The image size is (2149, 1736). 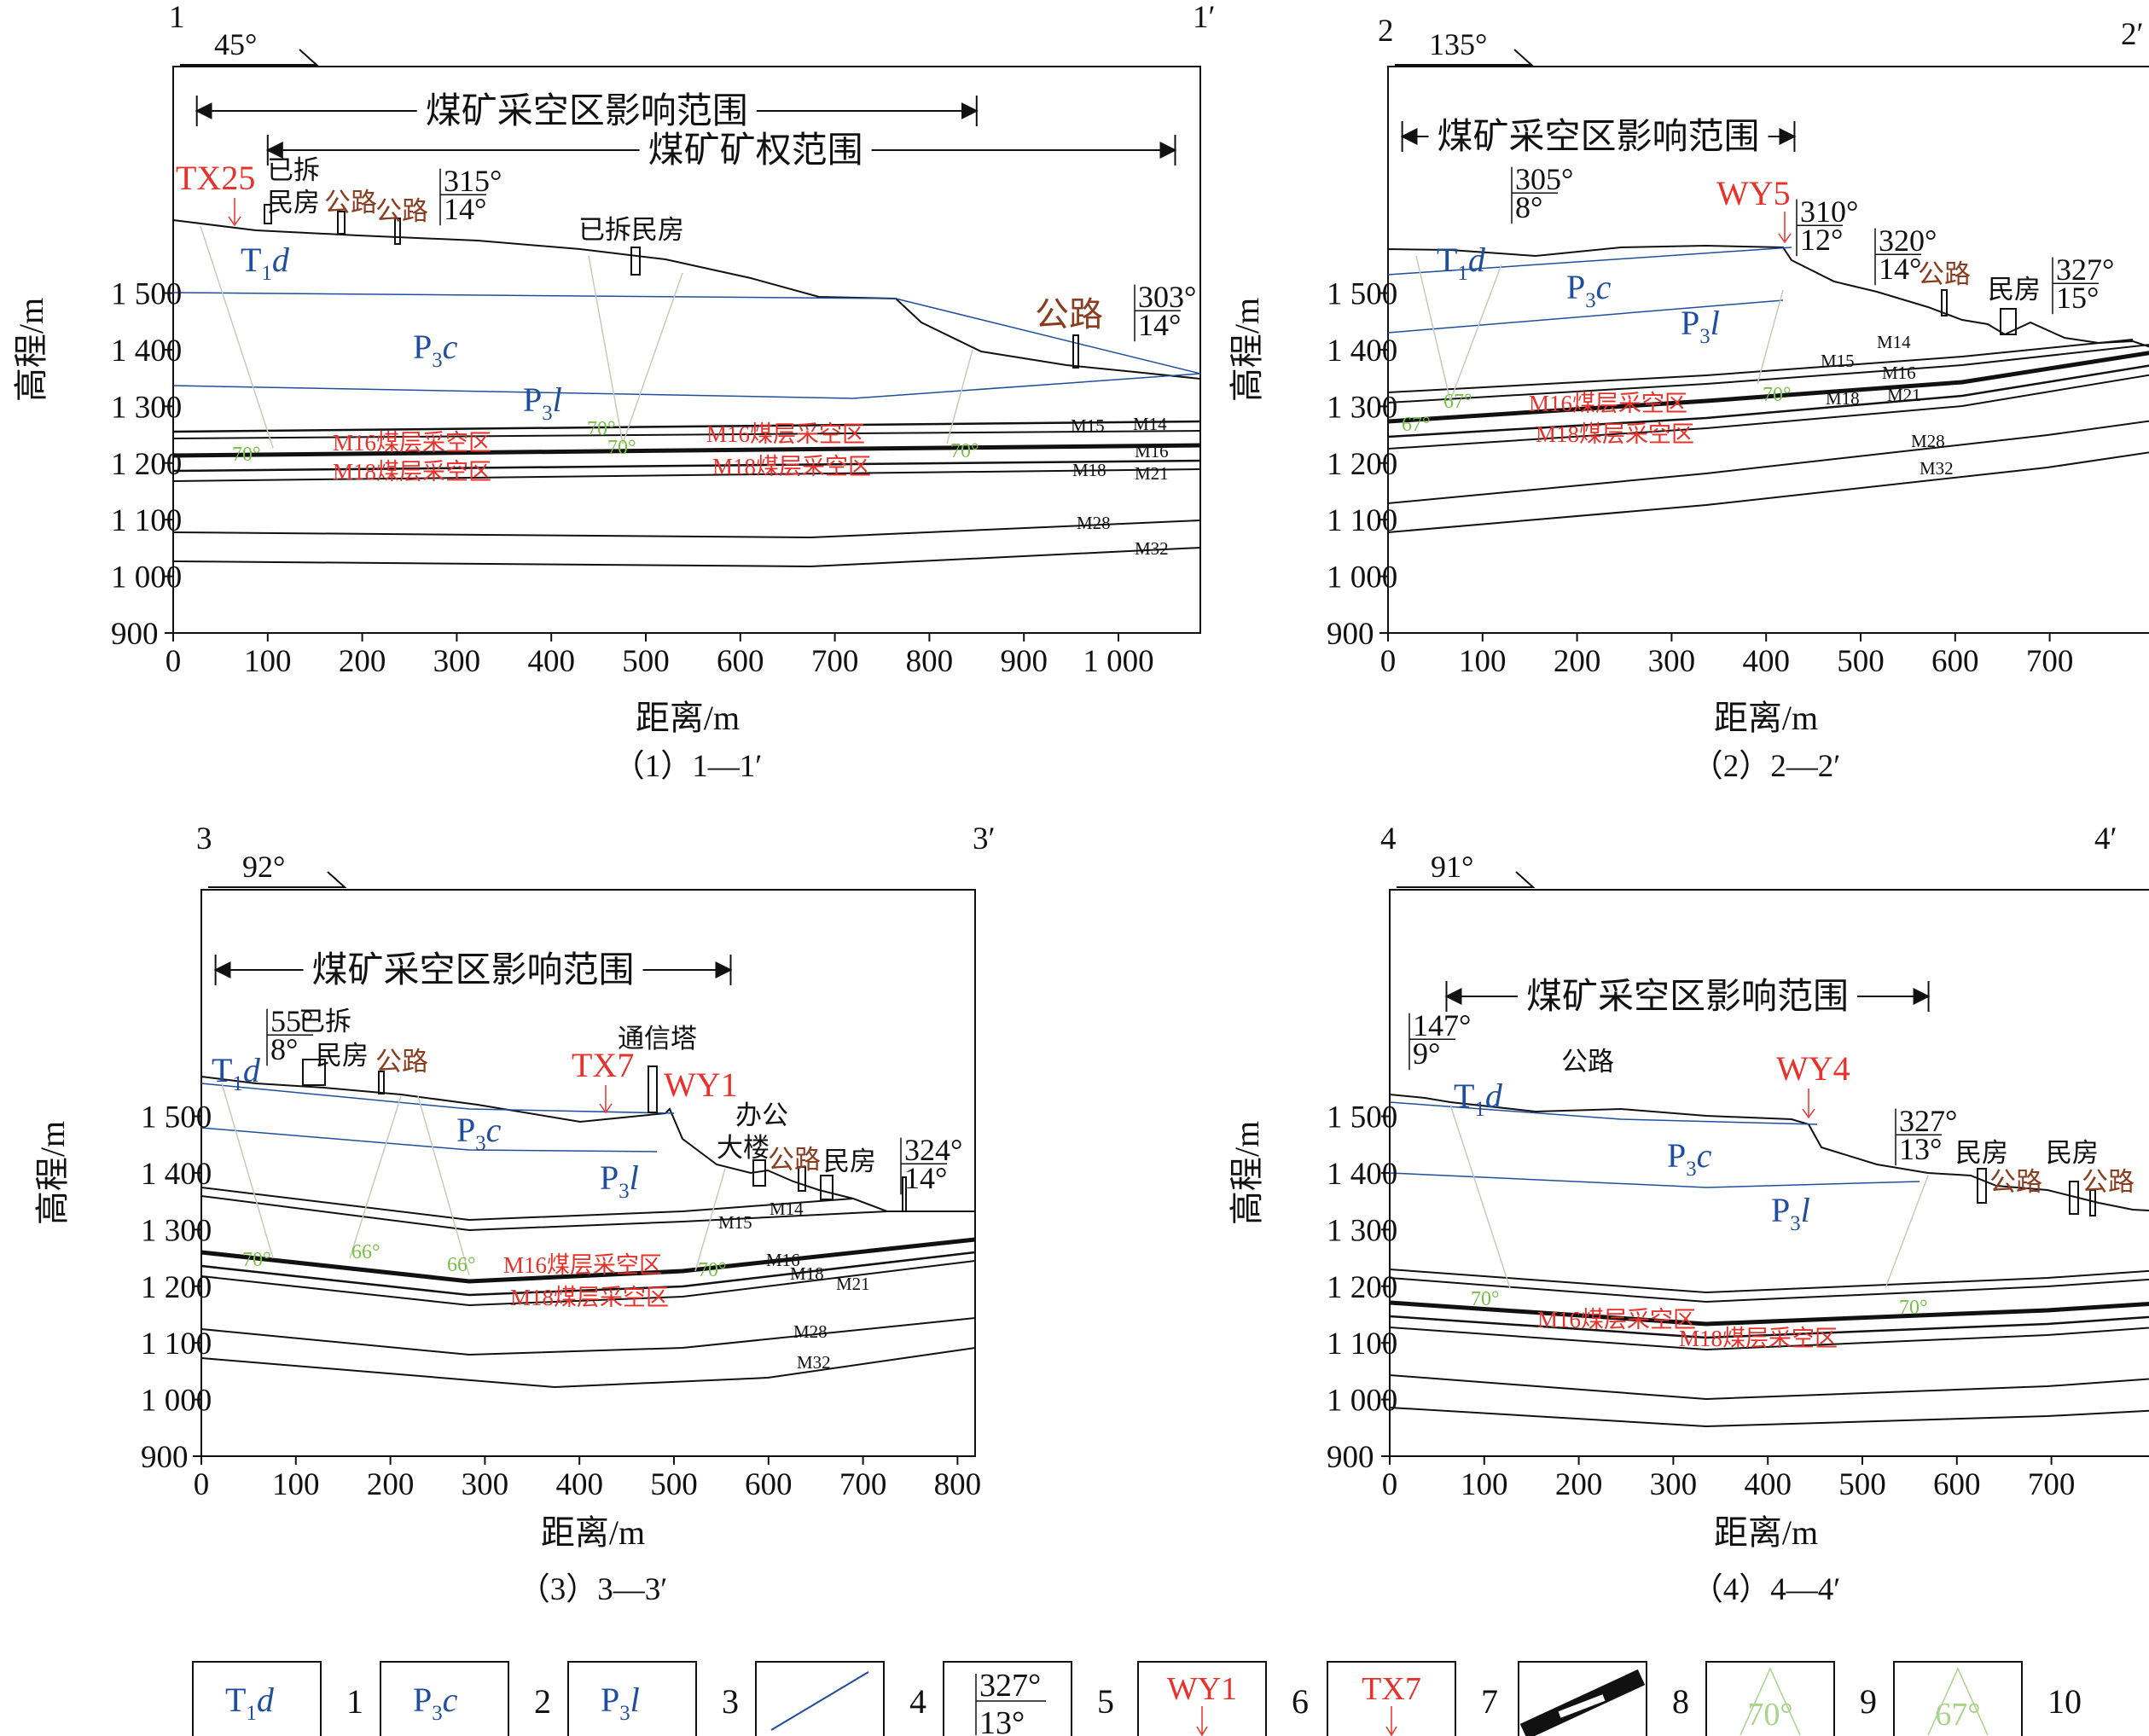 What do you see at coordinates (1768, 462) in the screenshot?
I see `seam-line-M28` at bounding box center [1768, 462].